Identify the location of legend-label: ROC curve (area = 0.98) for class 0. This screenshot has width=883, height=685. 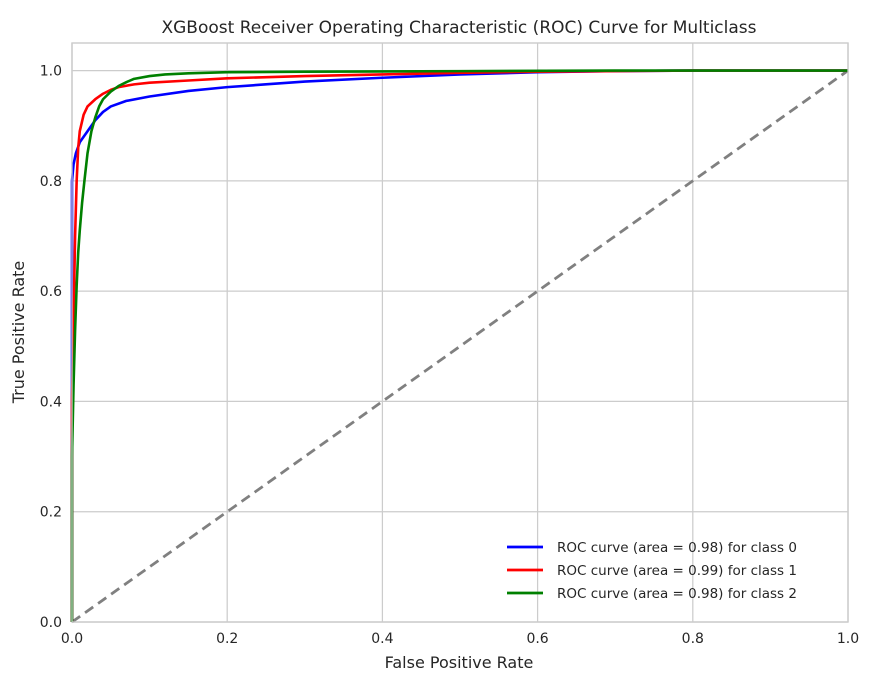
(677, 548).